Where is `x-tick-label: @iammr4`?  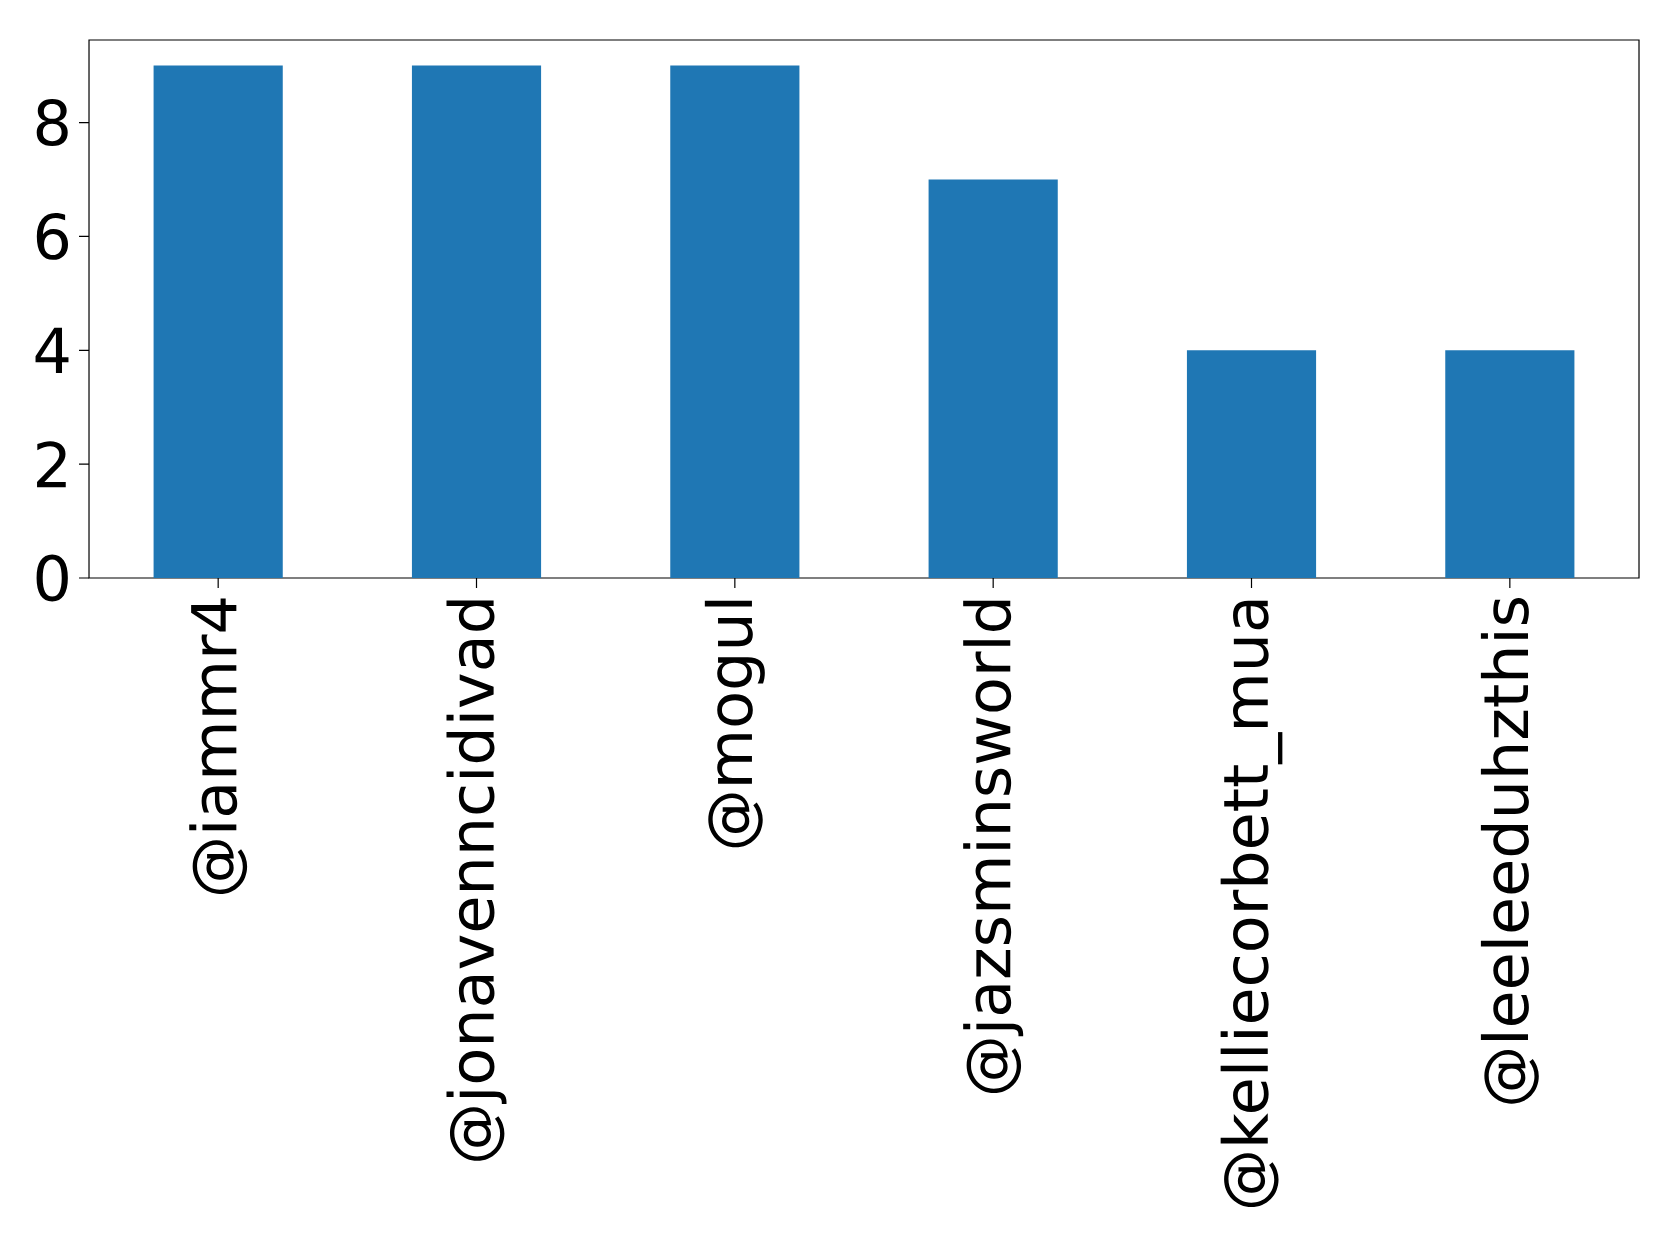
x-tick-label: @iammr4 is located at coordinates (218, 746).